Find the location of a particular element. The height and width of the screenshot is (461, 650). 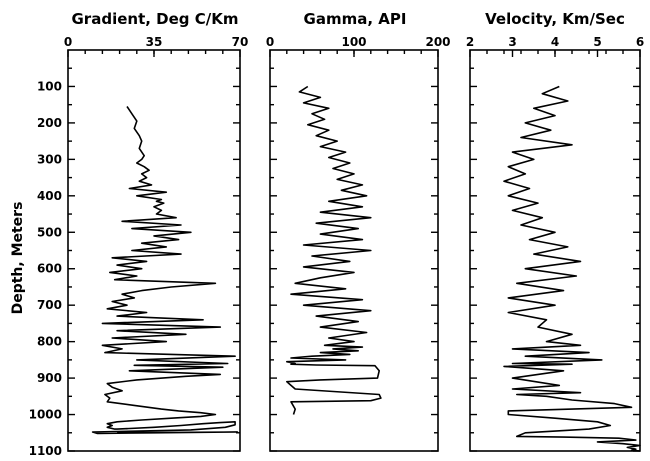

y-tick-label: 600 is located at coordinates (49, 269).